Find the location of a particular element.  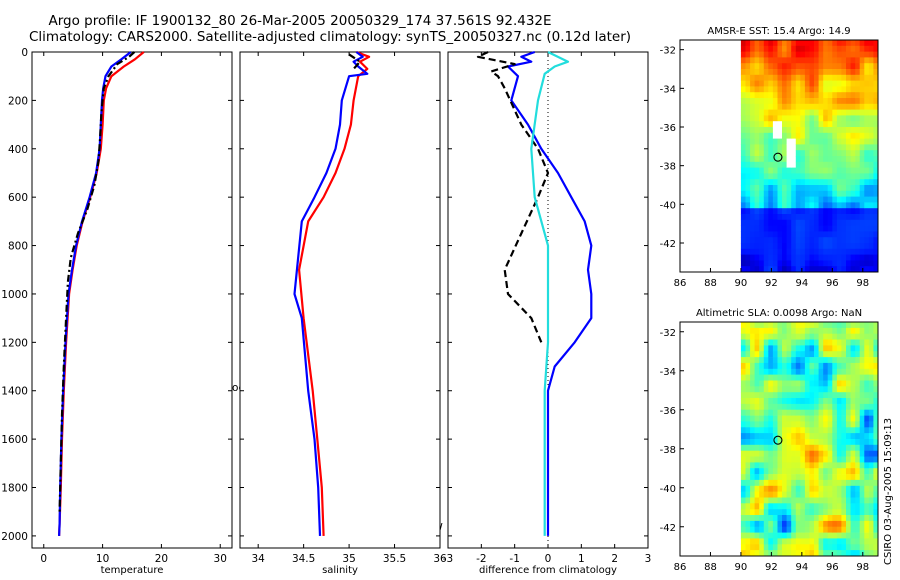

temperature-xtick-label: 0 is located at coordinates (43, 559).